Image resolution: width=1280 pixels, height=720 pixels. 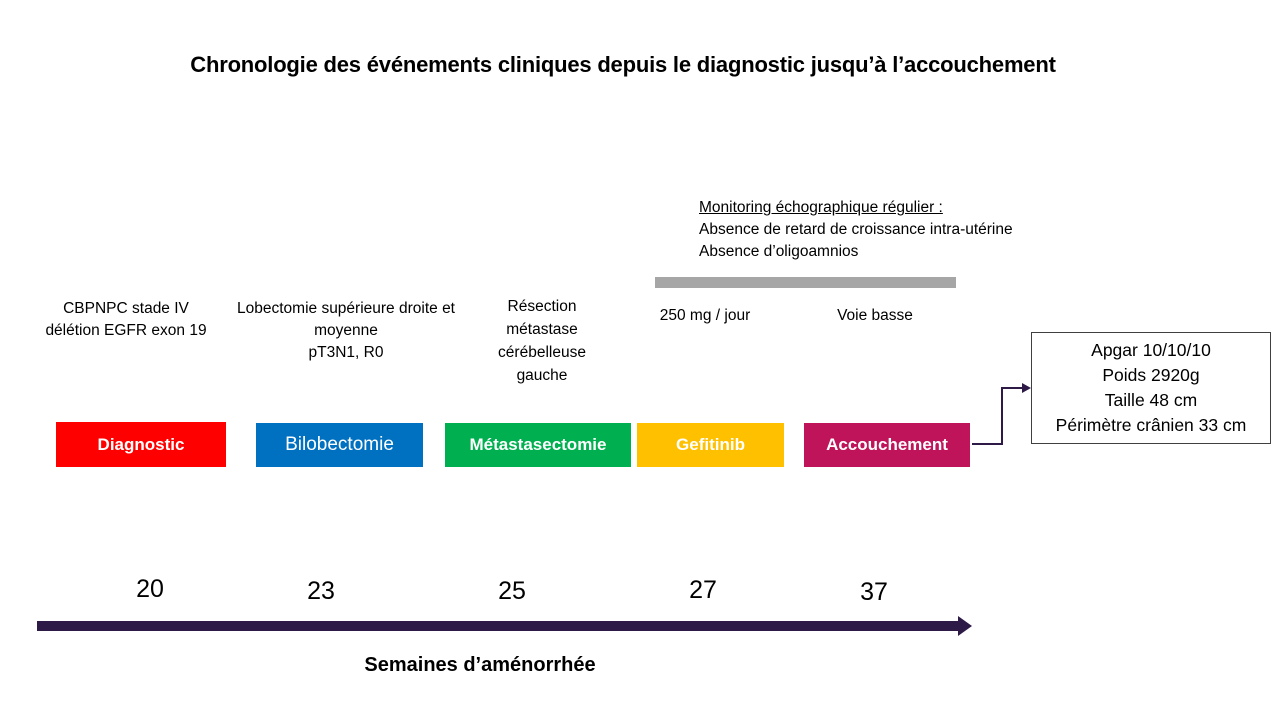 What do you see at coordinates (346, 352) in the screenshot?
I see `description-line: pT3N1, R0` at bounding box center [346, 352].